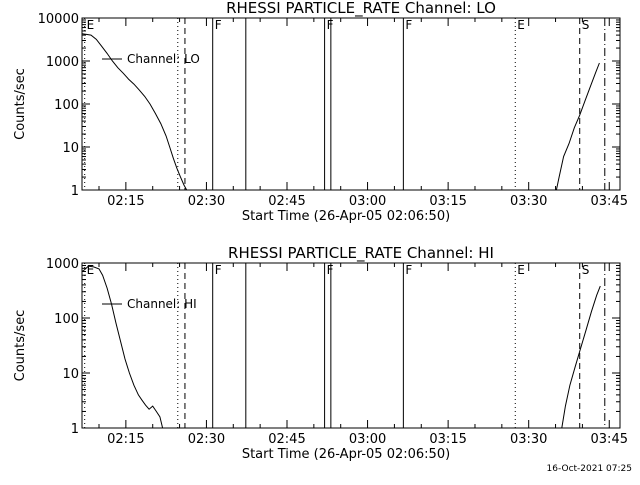 The width and height of the screenshot is (640, 485). What do you see at coordinates (361, 9) in the screenshot?
I see `chart-title: RHESSI PARTICLE_RATE Channel: LO` at bounding box center [361, 9].